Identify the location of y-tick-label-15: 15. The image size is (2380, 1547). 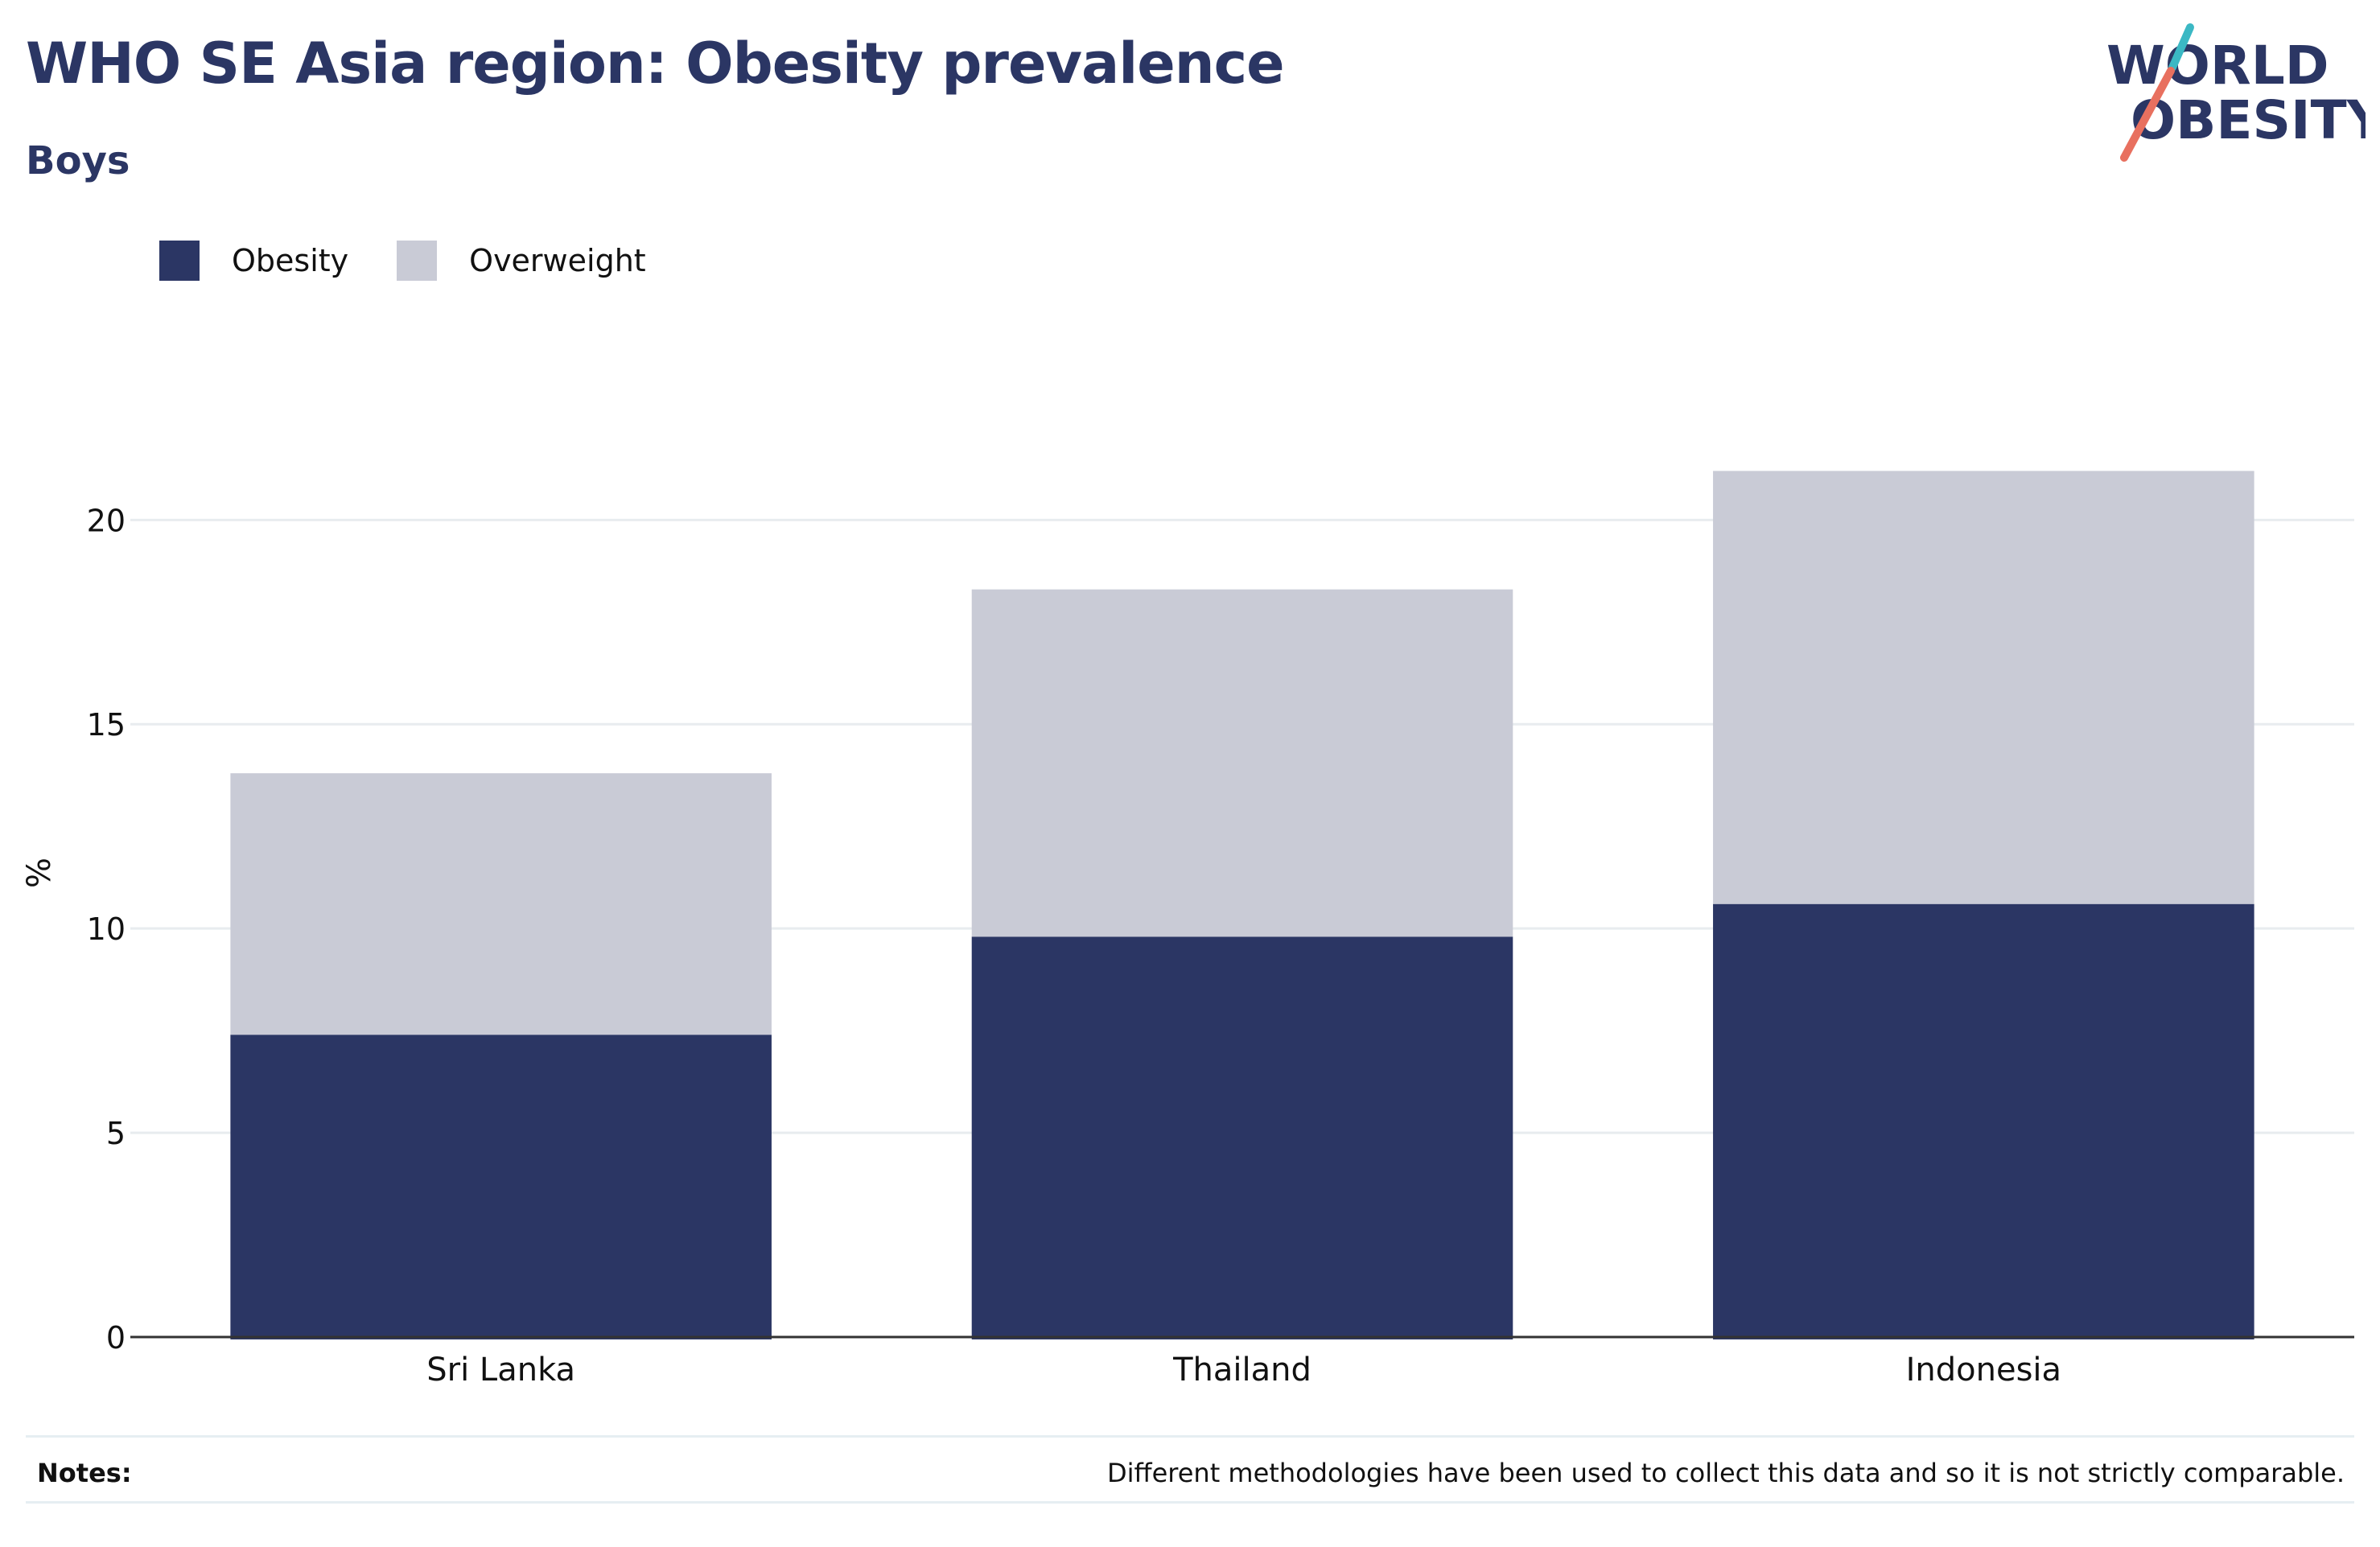
(107, 725).